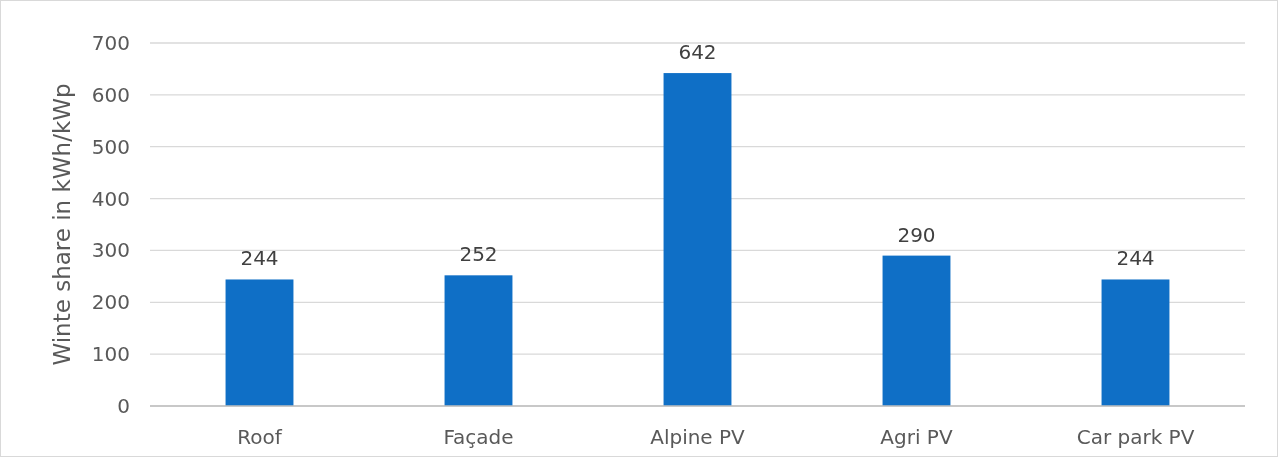 This screenshot has height=457, width=1278. What do you see at coordinates (110, 146) in the screenshot?
I see `y-tick-label: 500` at bounding box center [110, 146].